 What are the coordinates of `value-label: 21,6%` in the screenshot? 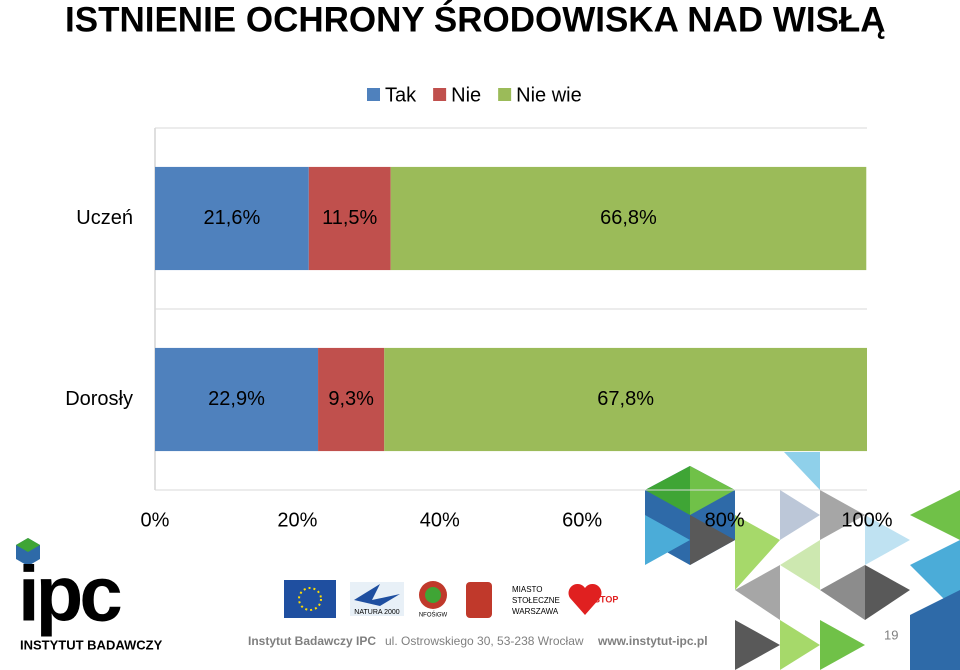 It's located at (232, 218).